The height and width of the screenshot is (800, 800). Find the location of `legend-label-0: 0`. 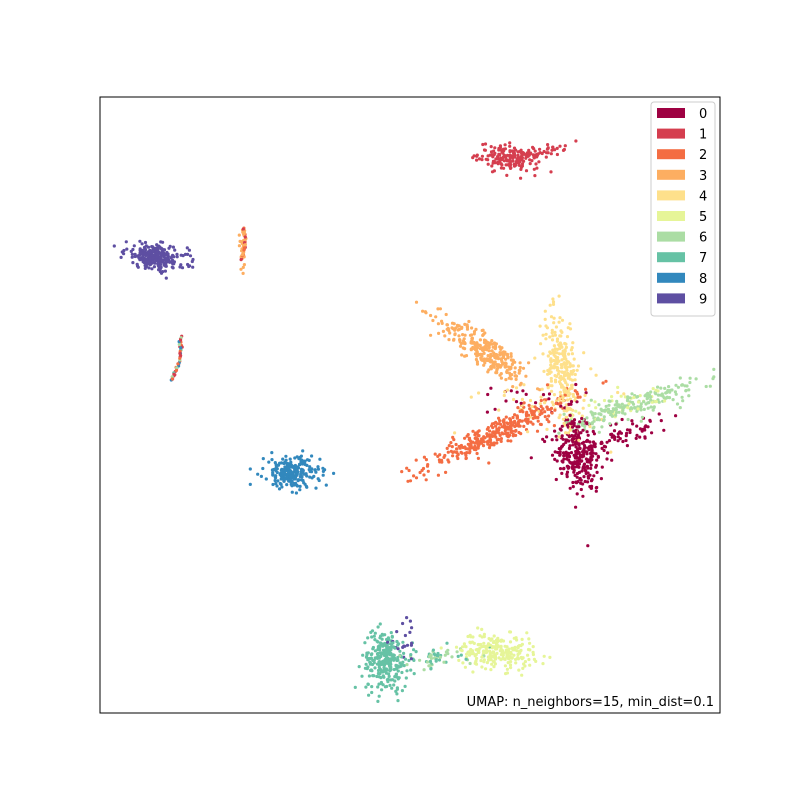

legend-label-0: 0 is located at coordinates (703, 114).